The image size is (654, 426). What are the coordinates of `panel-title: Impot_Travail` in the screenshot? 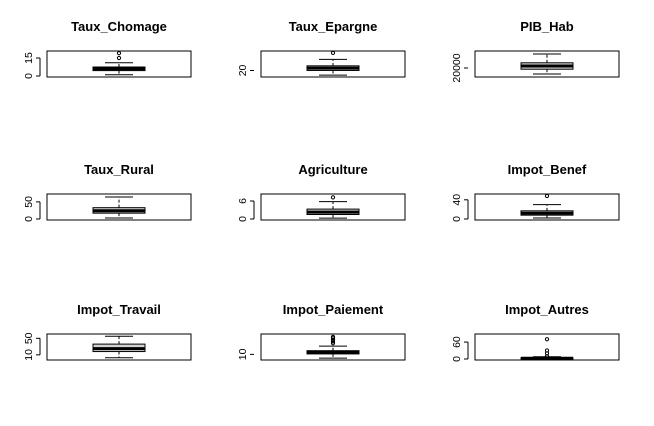 It's located at (119, 309).